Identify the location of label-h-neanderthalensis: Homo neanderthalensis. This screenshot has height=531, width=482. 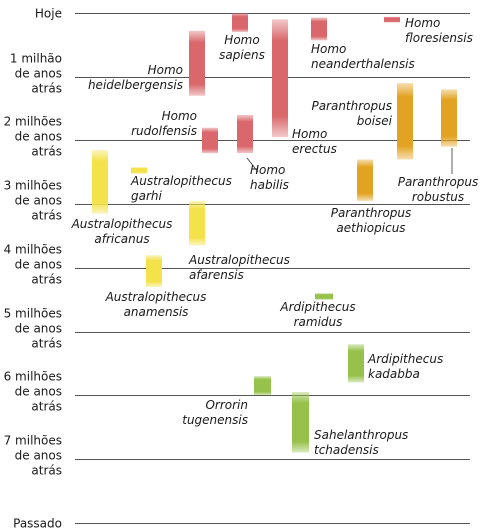
(363, 56).